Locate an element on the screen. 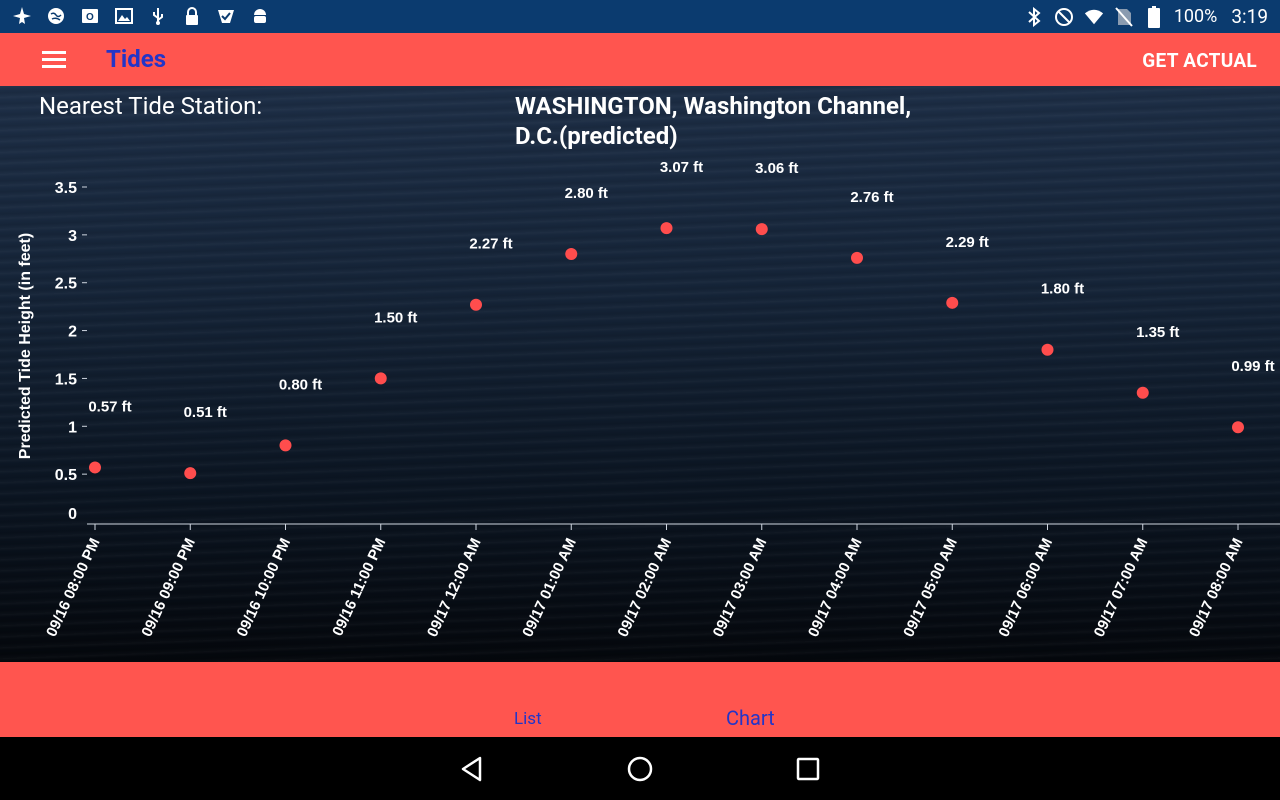  globe-icon is located at coordinates (56, 16).